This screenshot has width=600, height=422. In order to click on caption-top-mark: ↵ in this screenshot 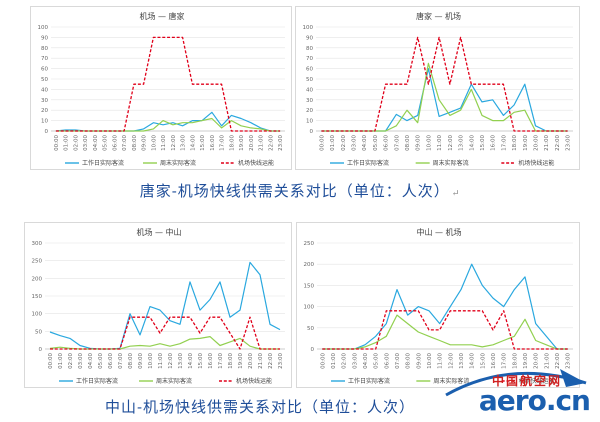, I will do `click(456, 194)`.